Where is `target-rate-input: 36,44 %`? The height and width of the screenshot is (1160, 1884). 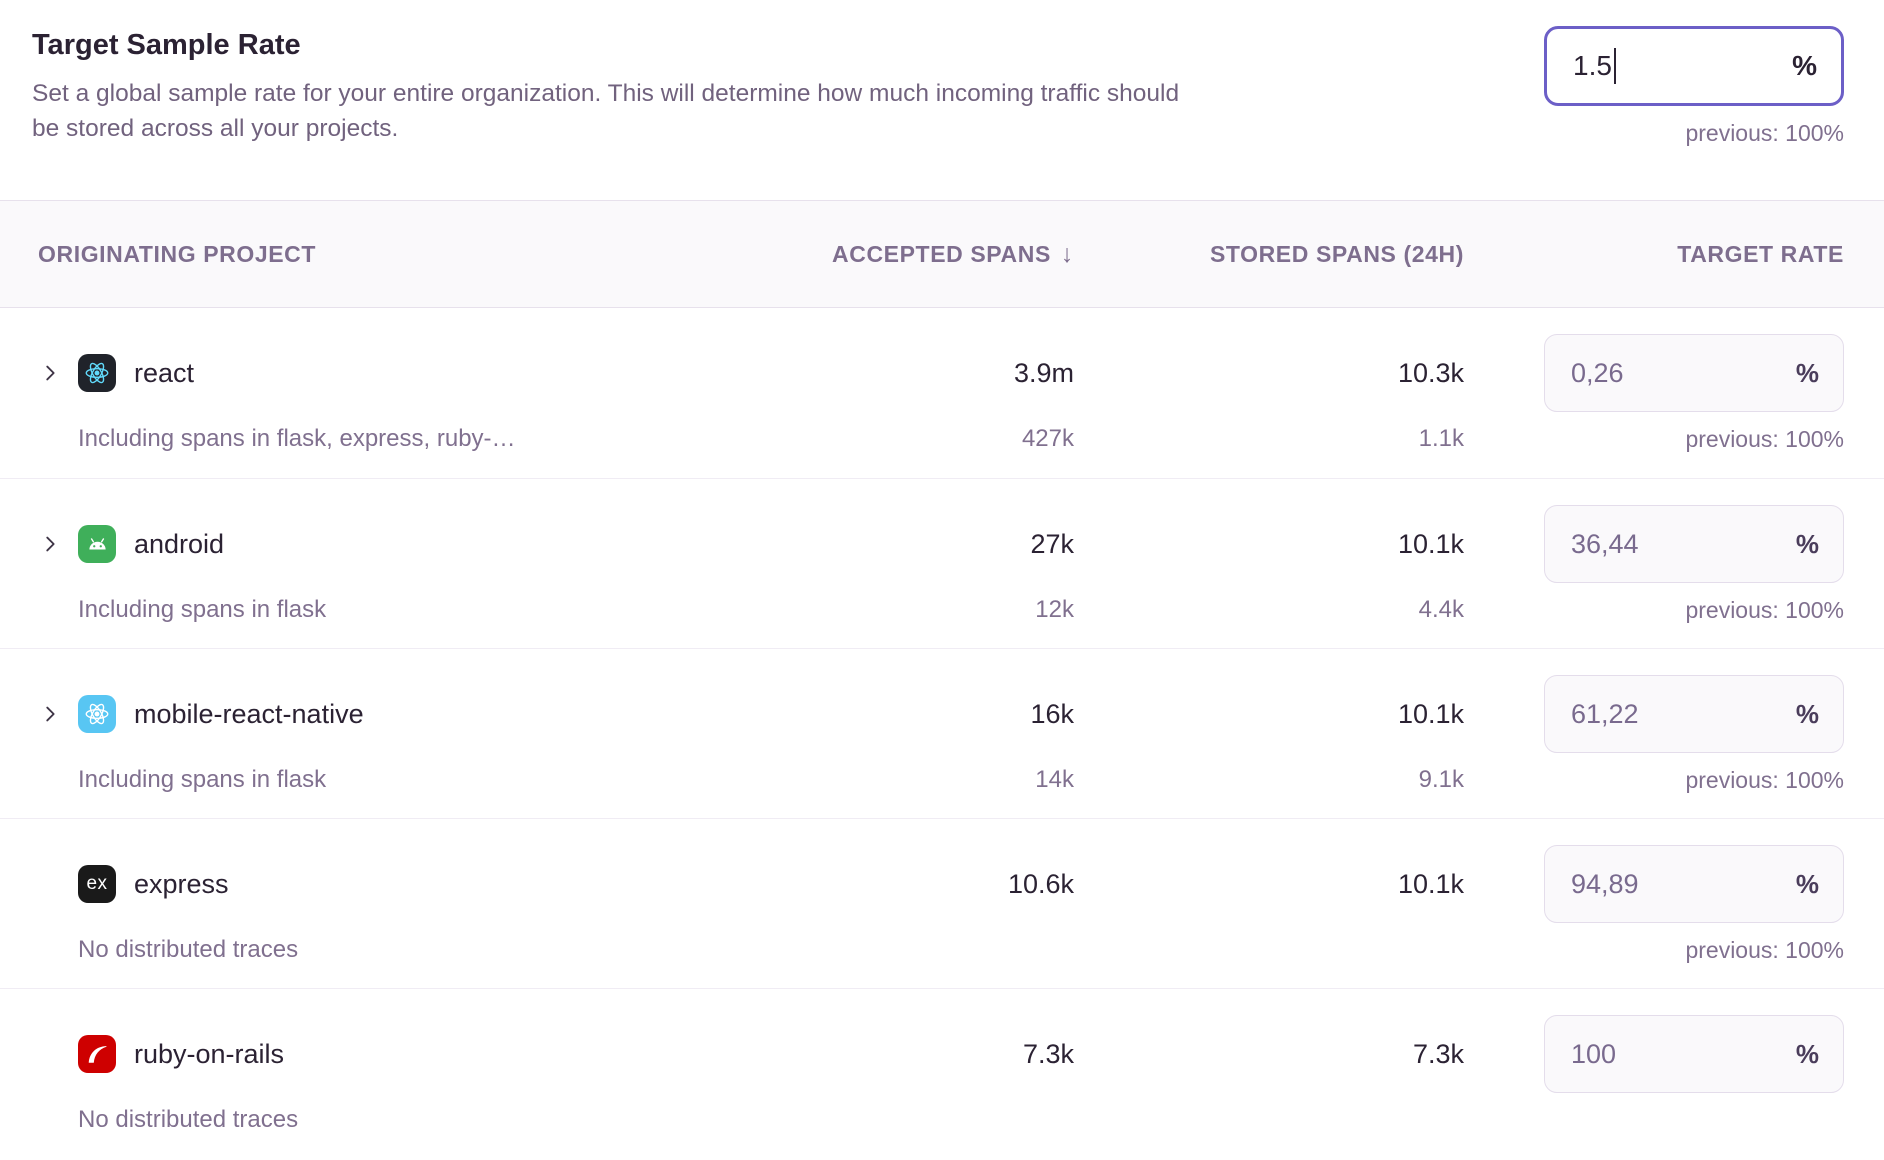 target-rate-input: 36,44 % is located at coordinates (1694, 544).